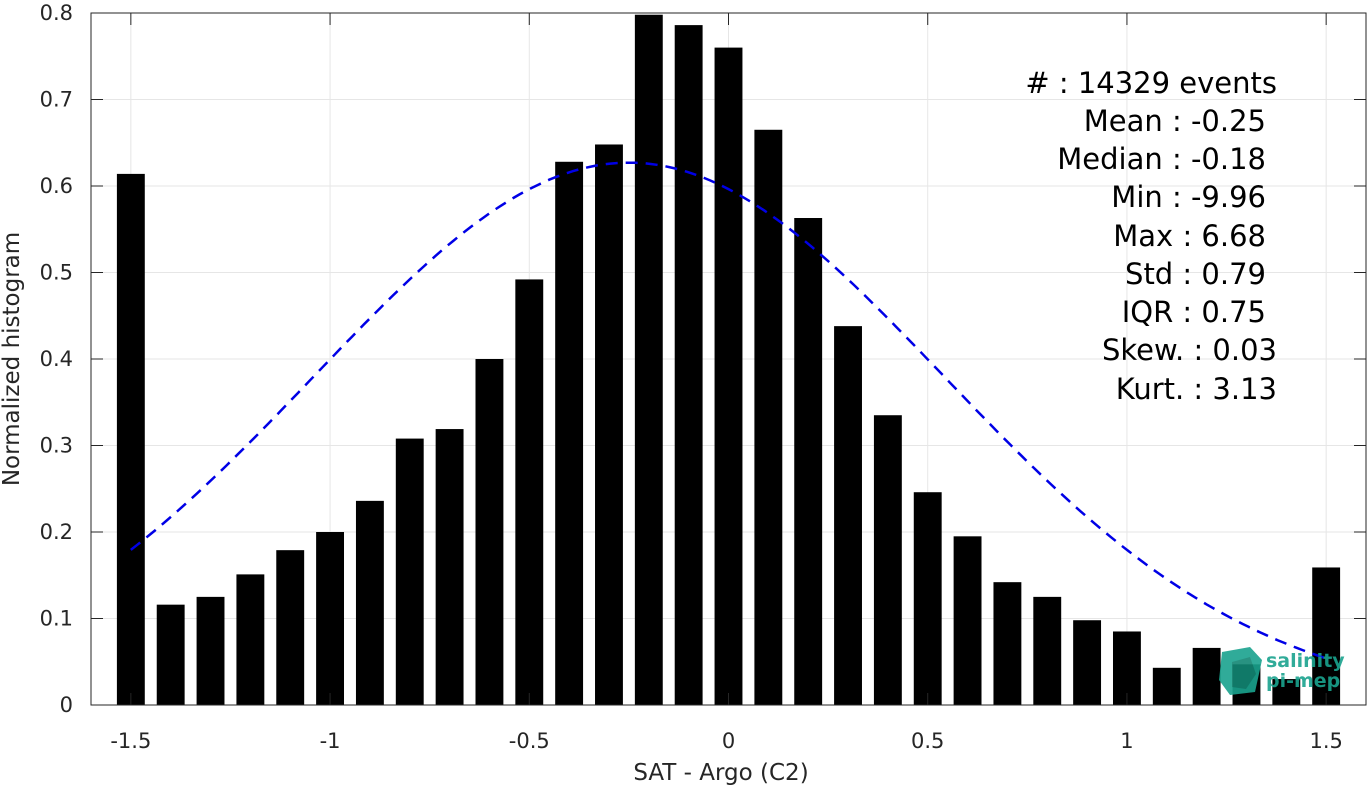 Image resolution: width=1367 pixels, height=787 pixels. I want to click on y-tick-label: 0.3, so click(56, 446).